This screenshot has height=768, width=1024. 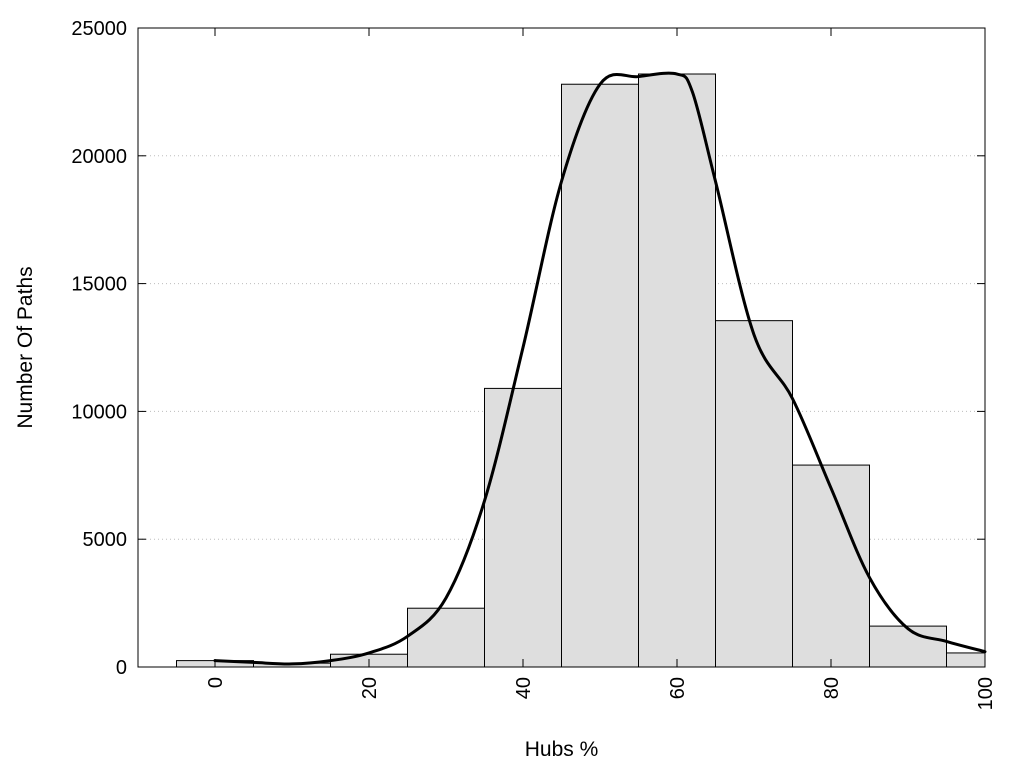 I want to click on x-tick-label-40: 40, so click(x=524, y=688).